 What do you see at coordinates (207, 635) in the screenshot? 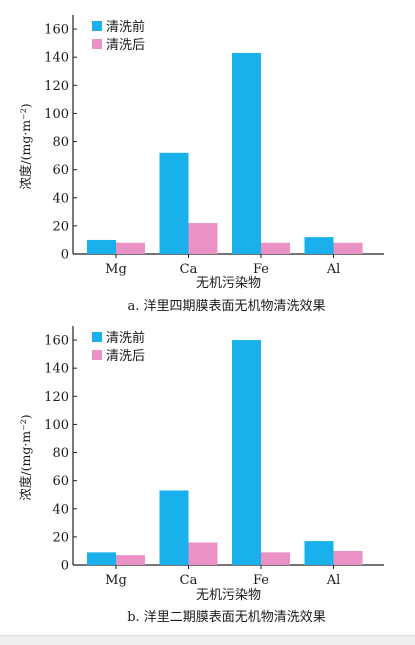
I see `bottom-divider` at bounding box center [207, 635].